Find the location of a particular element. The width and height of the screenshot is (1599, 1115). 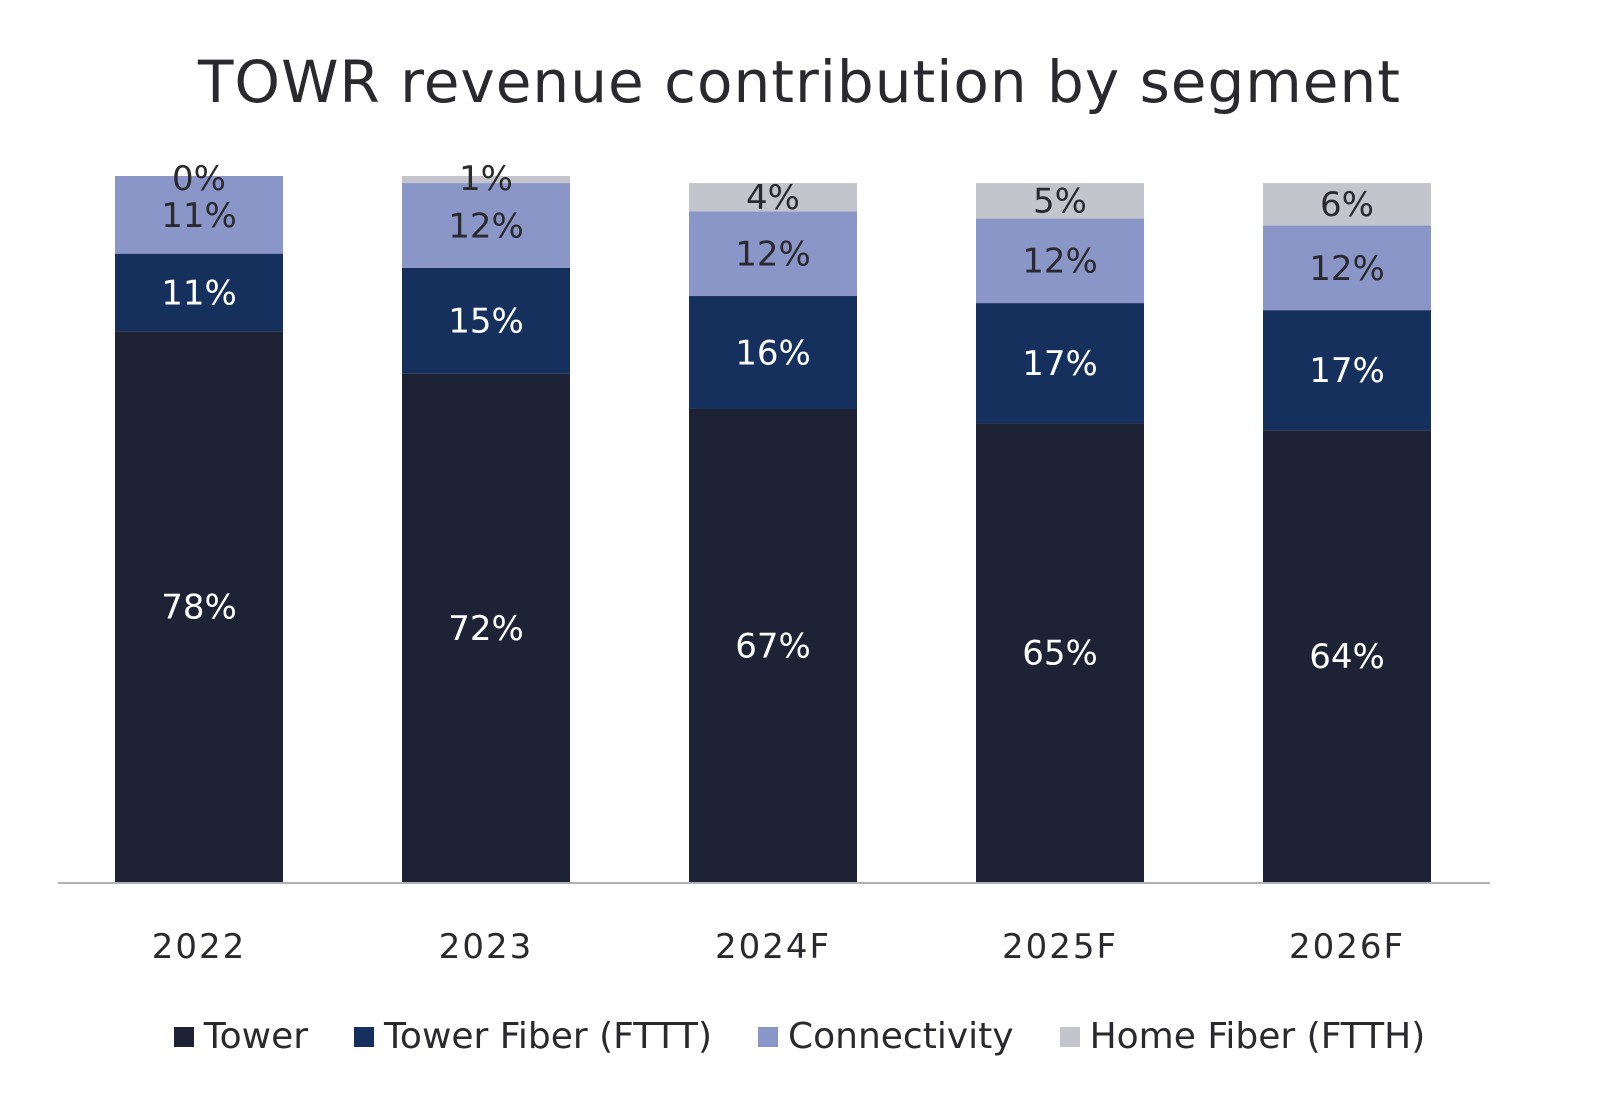

data-label: 16% is located at coordinates (773, 354).